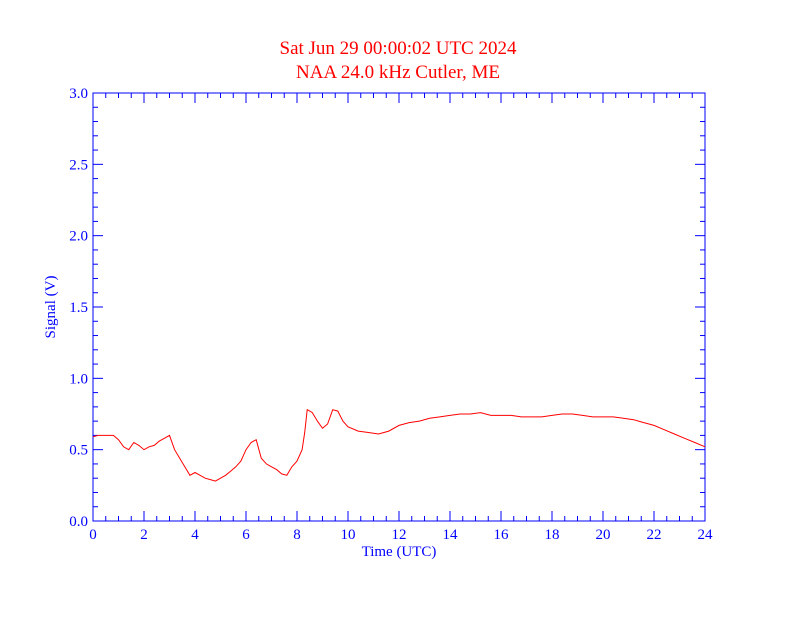  Describe the element at coordinates (297, 535) in the screenshot. I see `x-tick-label: 8` at that location.